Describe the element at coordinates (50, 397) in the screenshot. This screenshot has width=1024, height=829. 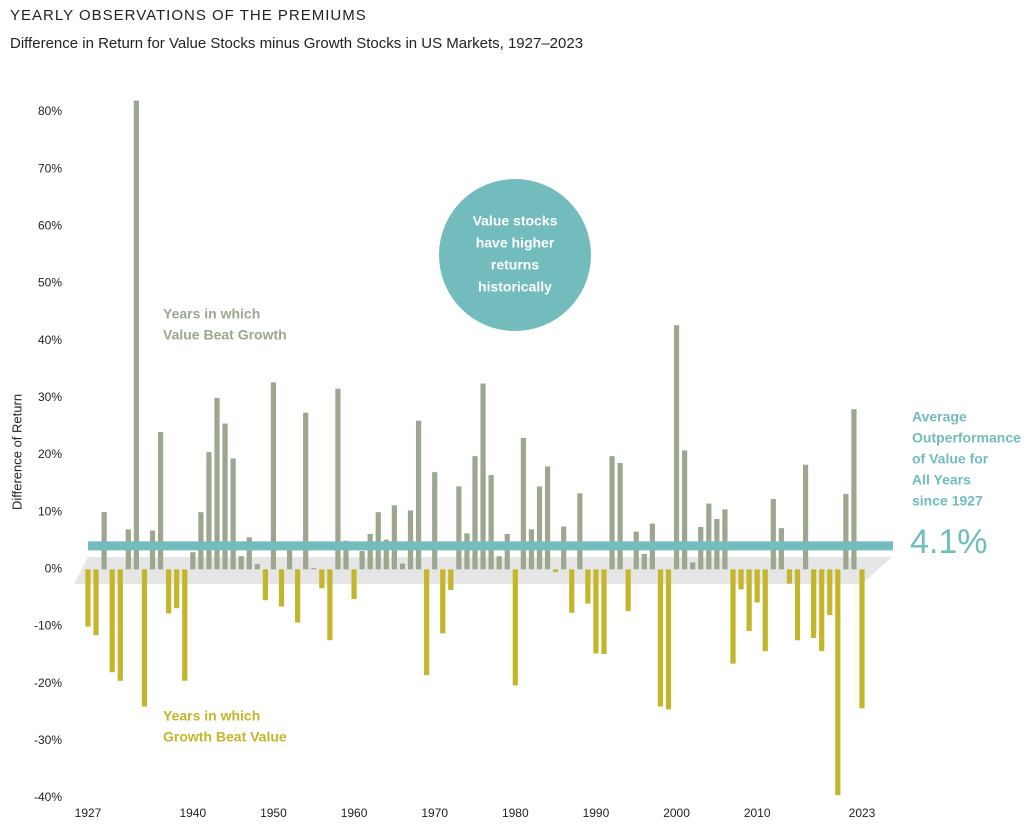
I see `y-tick-label: 30%` at that location.